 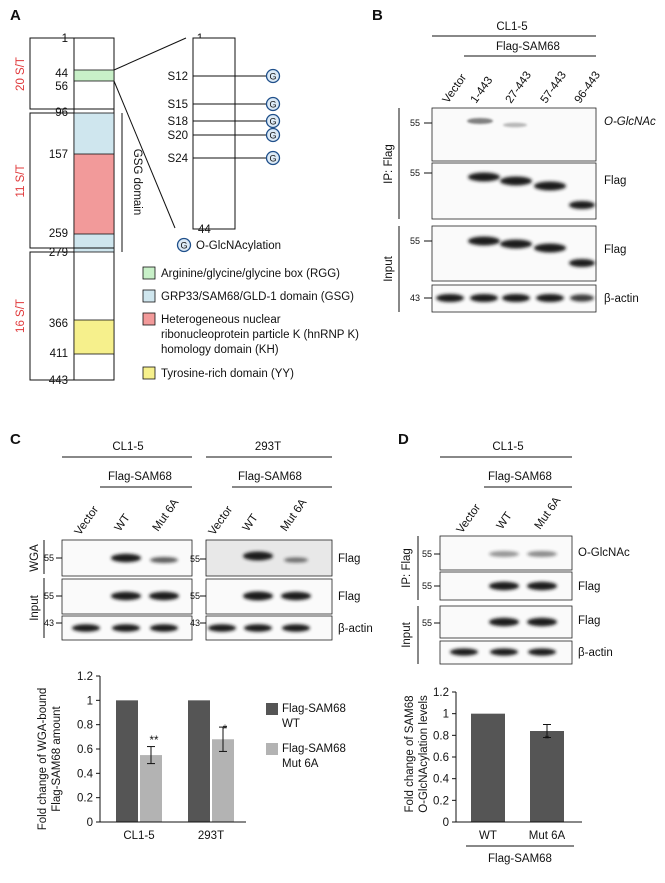 What do you see at coordinates (615, 181) in the screenshot?
I see `b-blot-label-2: Flag` at bounding box center [615, 181].